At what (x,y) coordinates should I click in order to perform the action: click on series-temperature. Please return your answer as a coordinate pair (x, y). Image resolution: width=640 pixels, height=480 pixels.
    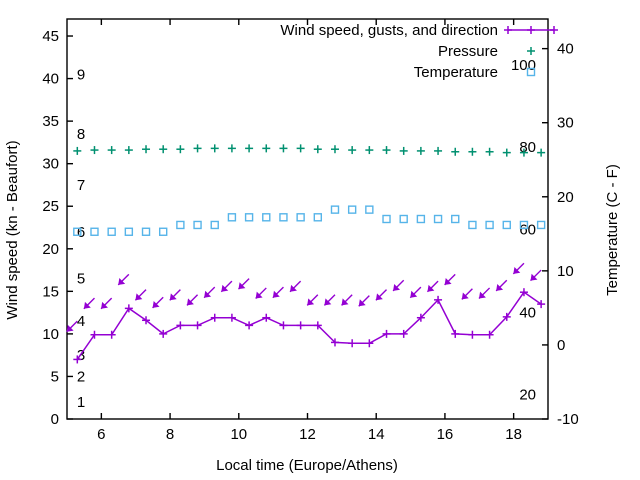
    Looking at the image, I should click on (309, 220).